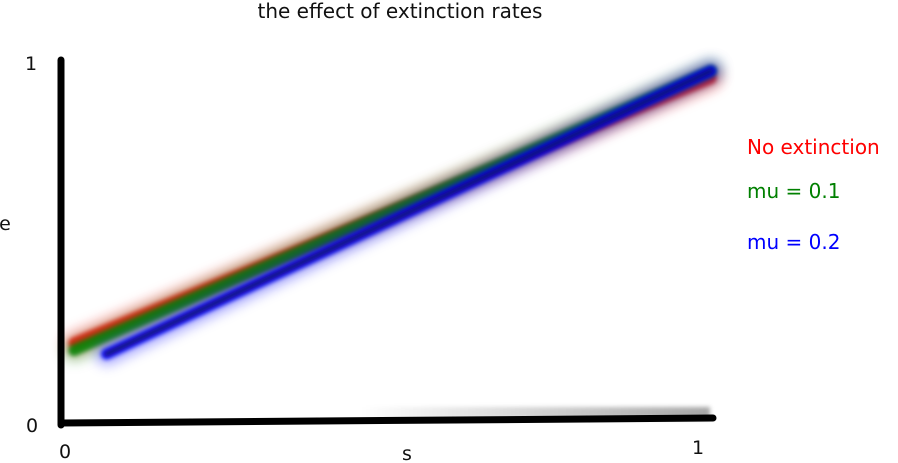 Image resolution: width=898 pixels, height=463 pixels. Describe the element at coordinates (407, 453) in the screenshot. I see `x-axis-label: s` at that location.